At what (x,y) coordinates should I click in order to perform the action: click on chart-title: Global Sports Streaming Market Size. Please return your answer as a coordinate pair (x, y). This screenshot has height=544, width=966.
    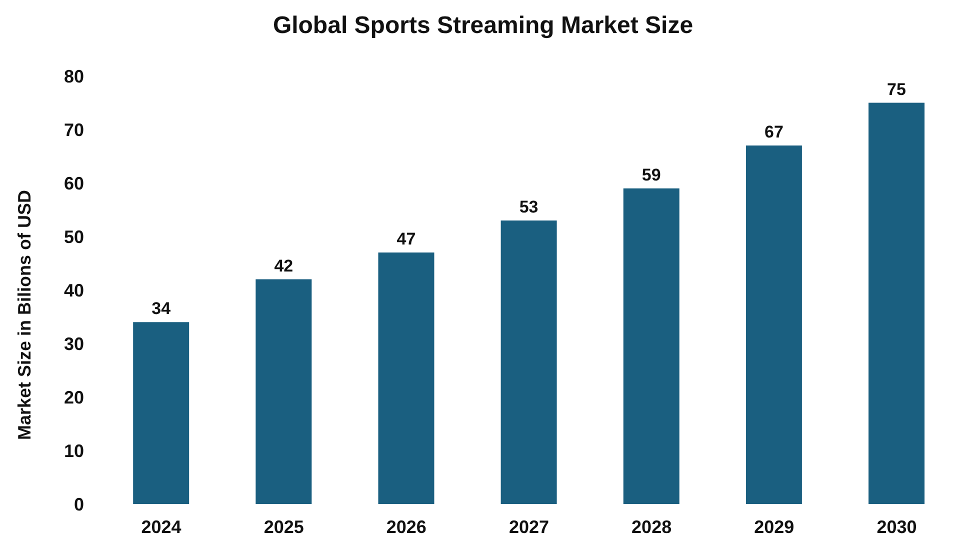
    Looking at the image, I should click on (483, 26).